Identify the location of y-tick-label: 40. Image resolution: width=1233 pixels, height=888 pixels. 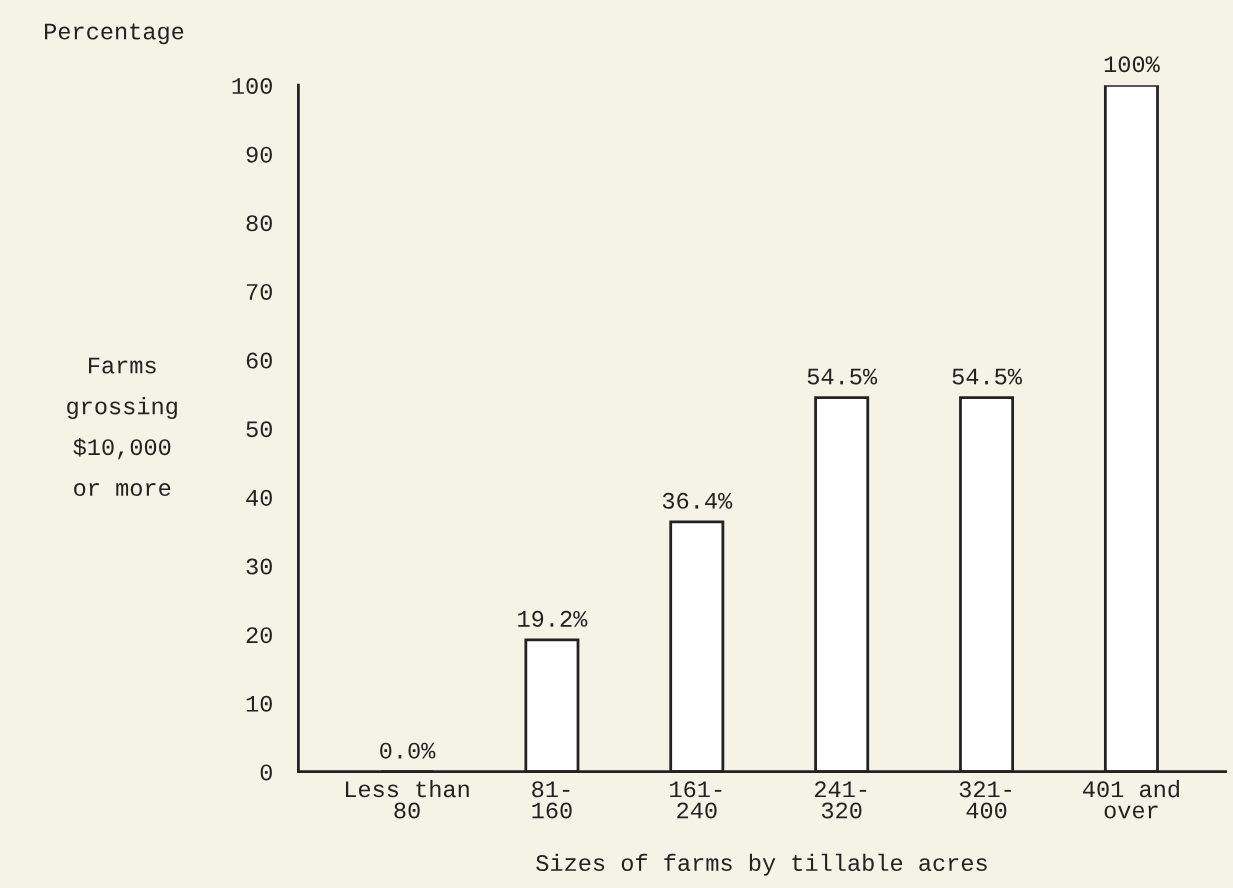
(259, 497).